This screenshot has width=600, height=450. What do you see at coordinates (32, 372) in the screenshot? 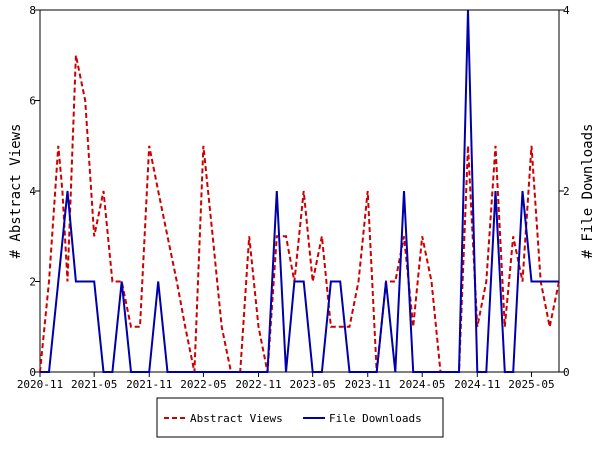
I see `y-left-tick-label: 0` at bounding box center [32, 372].